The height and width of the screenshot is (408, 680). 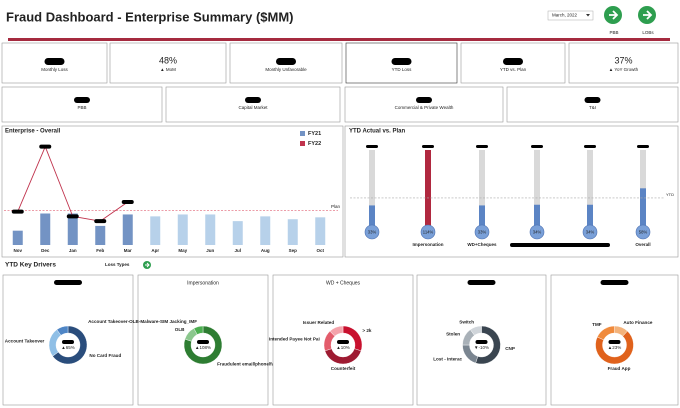 I want to click on x-tick-label: Jul, so click(x=237, y=250).